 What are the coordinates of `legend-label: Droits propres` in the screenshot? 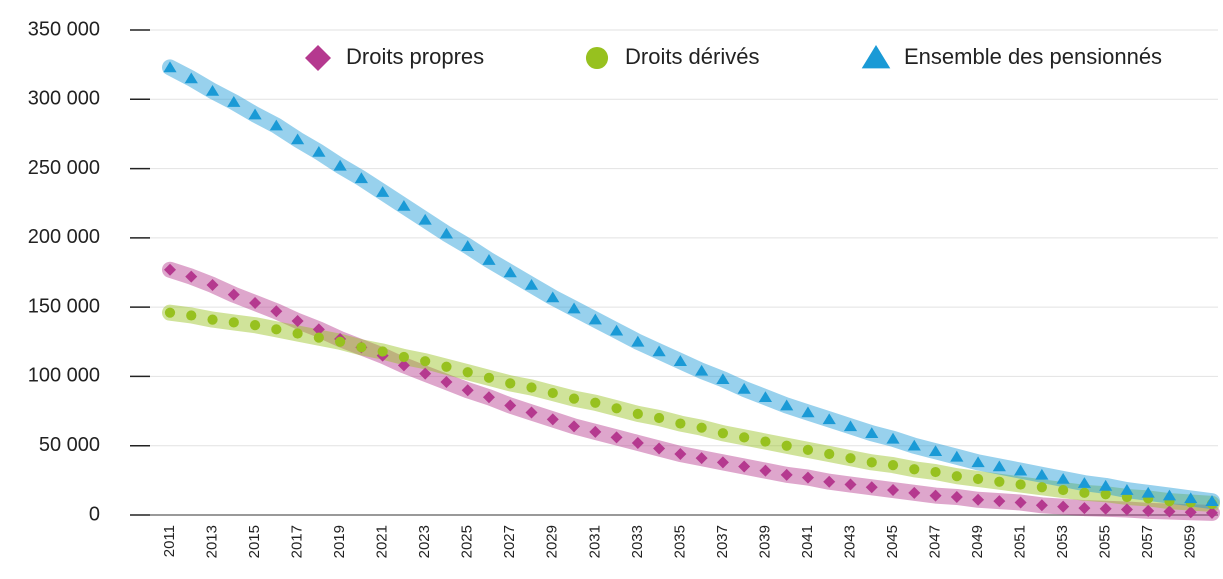 It's located at (415, 56).